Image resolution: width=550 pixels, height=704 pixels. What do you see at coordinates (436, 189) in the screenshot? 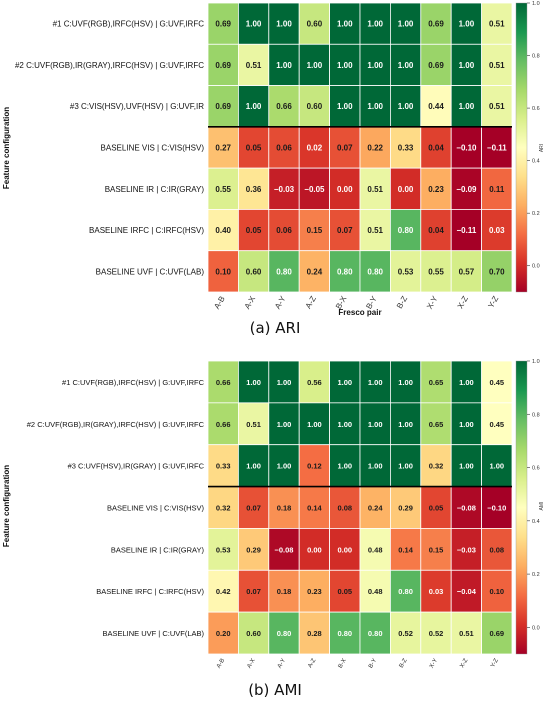
I see `cell-value-label-p1: 0.23` at bounding box center [436, 189].